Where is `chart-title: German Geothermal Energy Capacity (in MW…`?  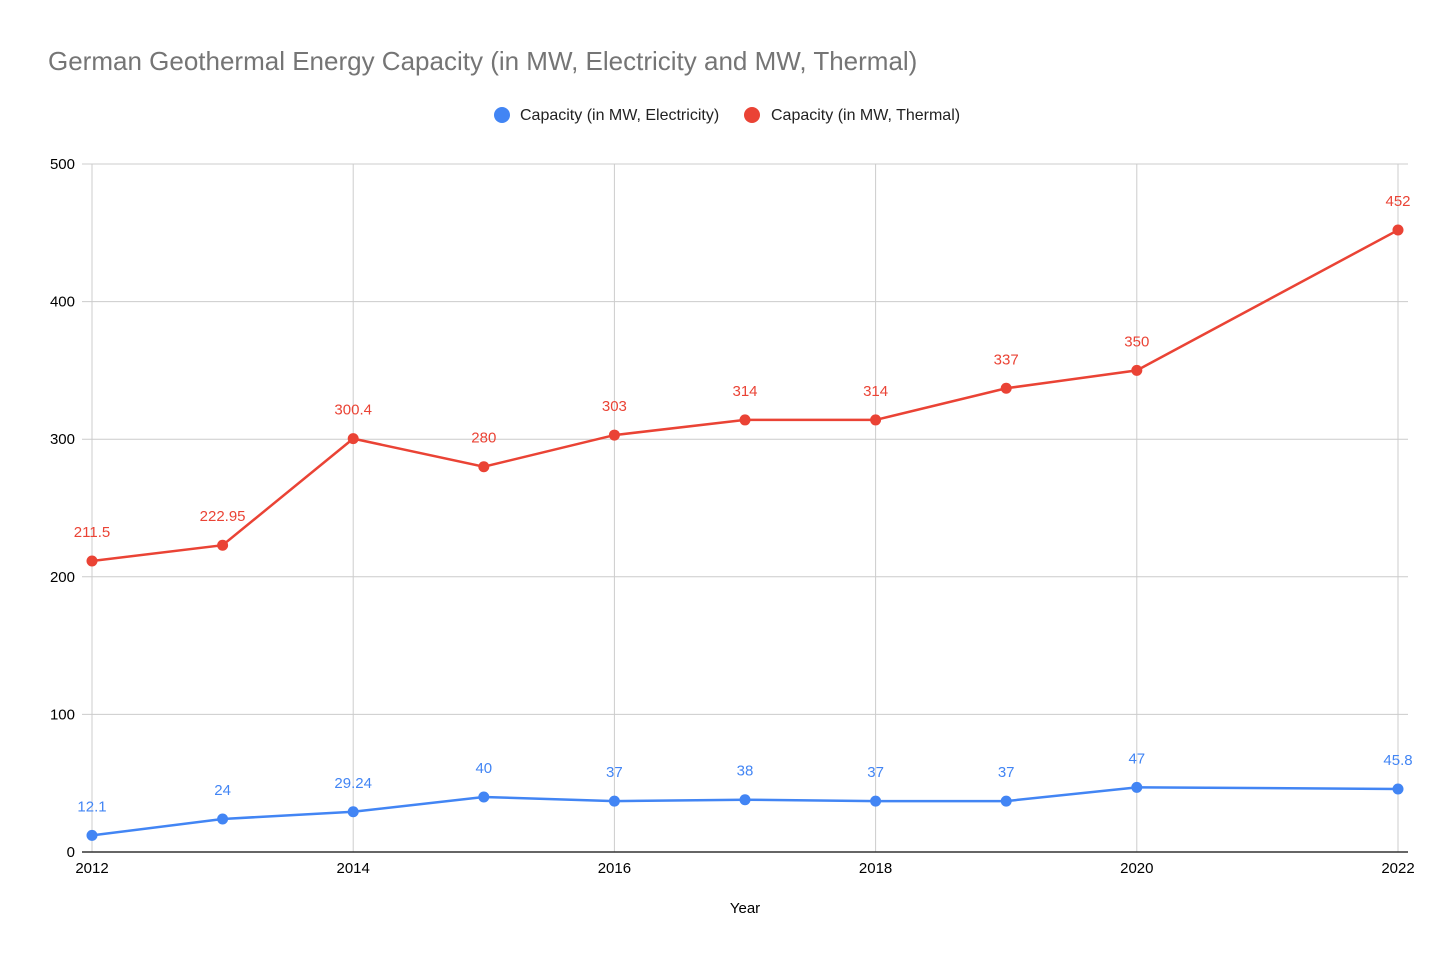 chart-title: German Geothermal Energy Capacity (in MW… is located at coordinates (482, 61).